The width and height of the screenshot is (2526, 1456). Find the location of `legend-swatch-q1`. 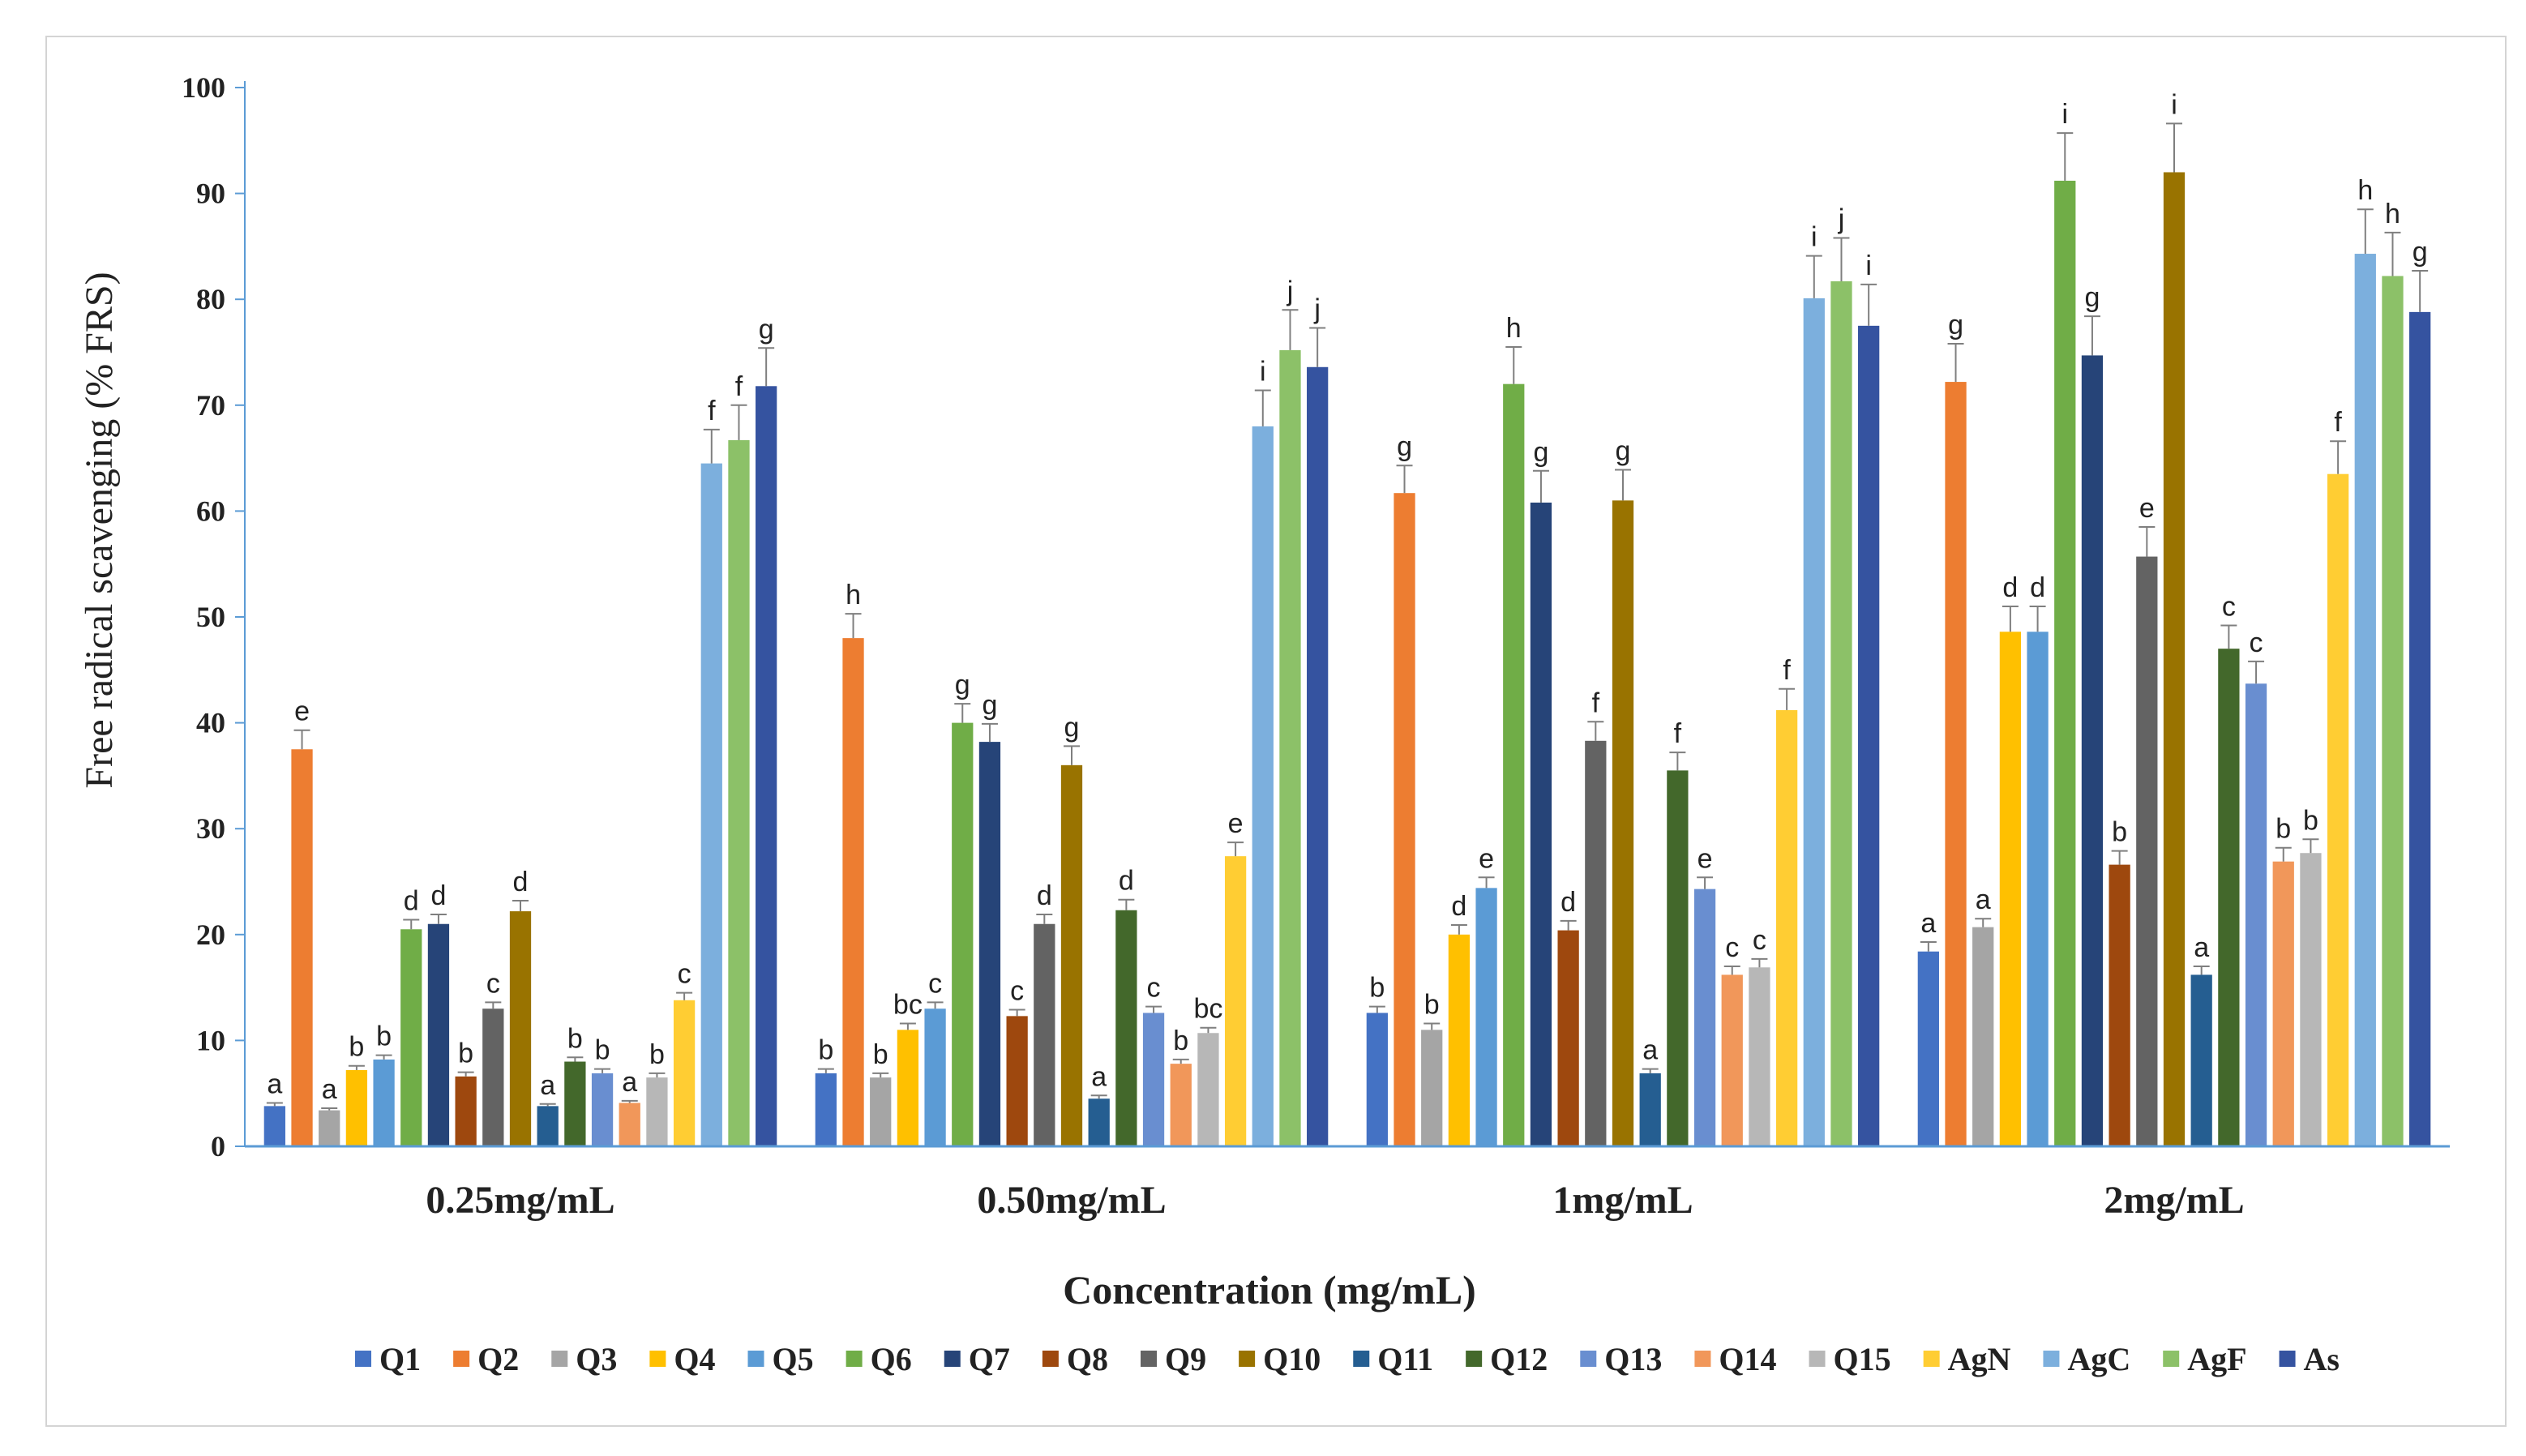

legend-swatch-q1 is located at coordinates (363, 1359).